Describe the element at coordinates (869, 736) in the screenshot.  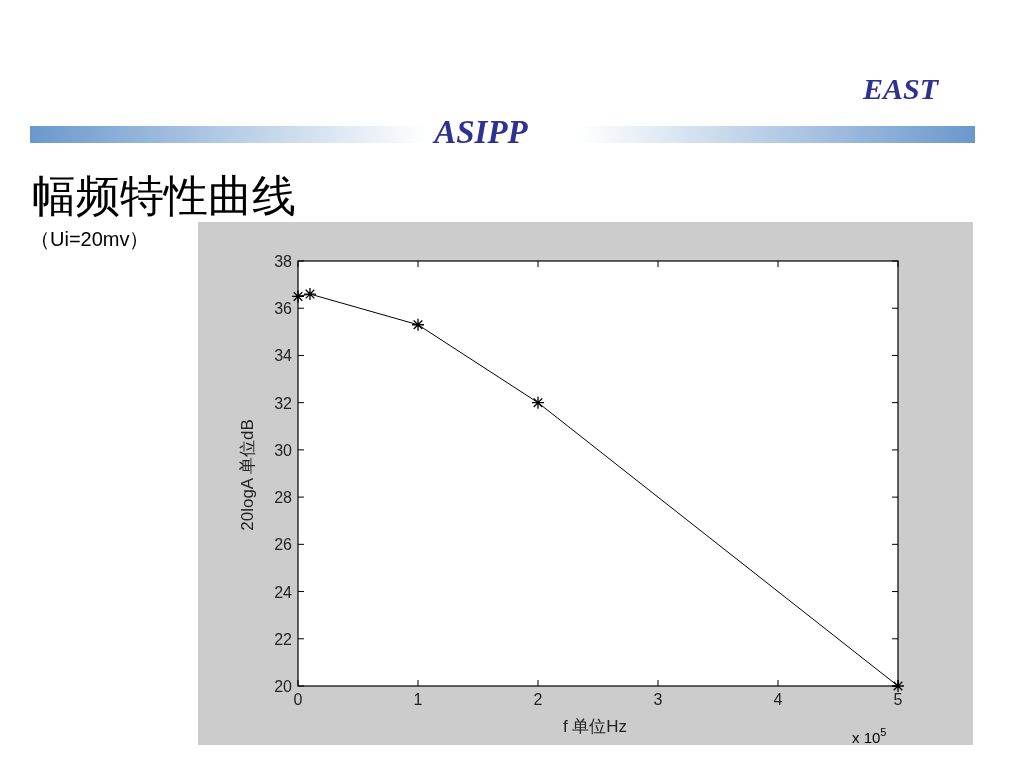
I see `text: x 10$^{5}$` at that location.